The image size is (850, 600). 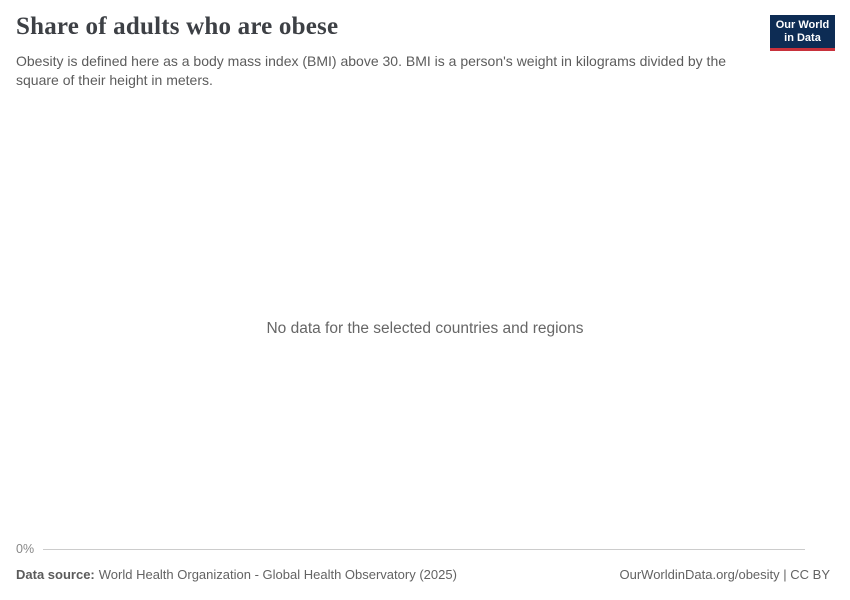 I want to click on y-axis-tick-label: 0%, so click(x=25, y=549).